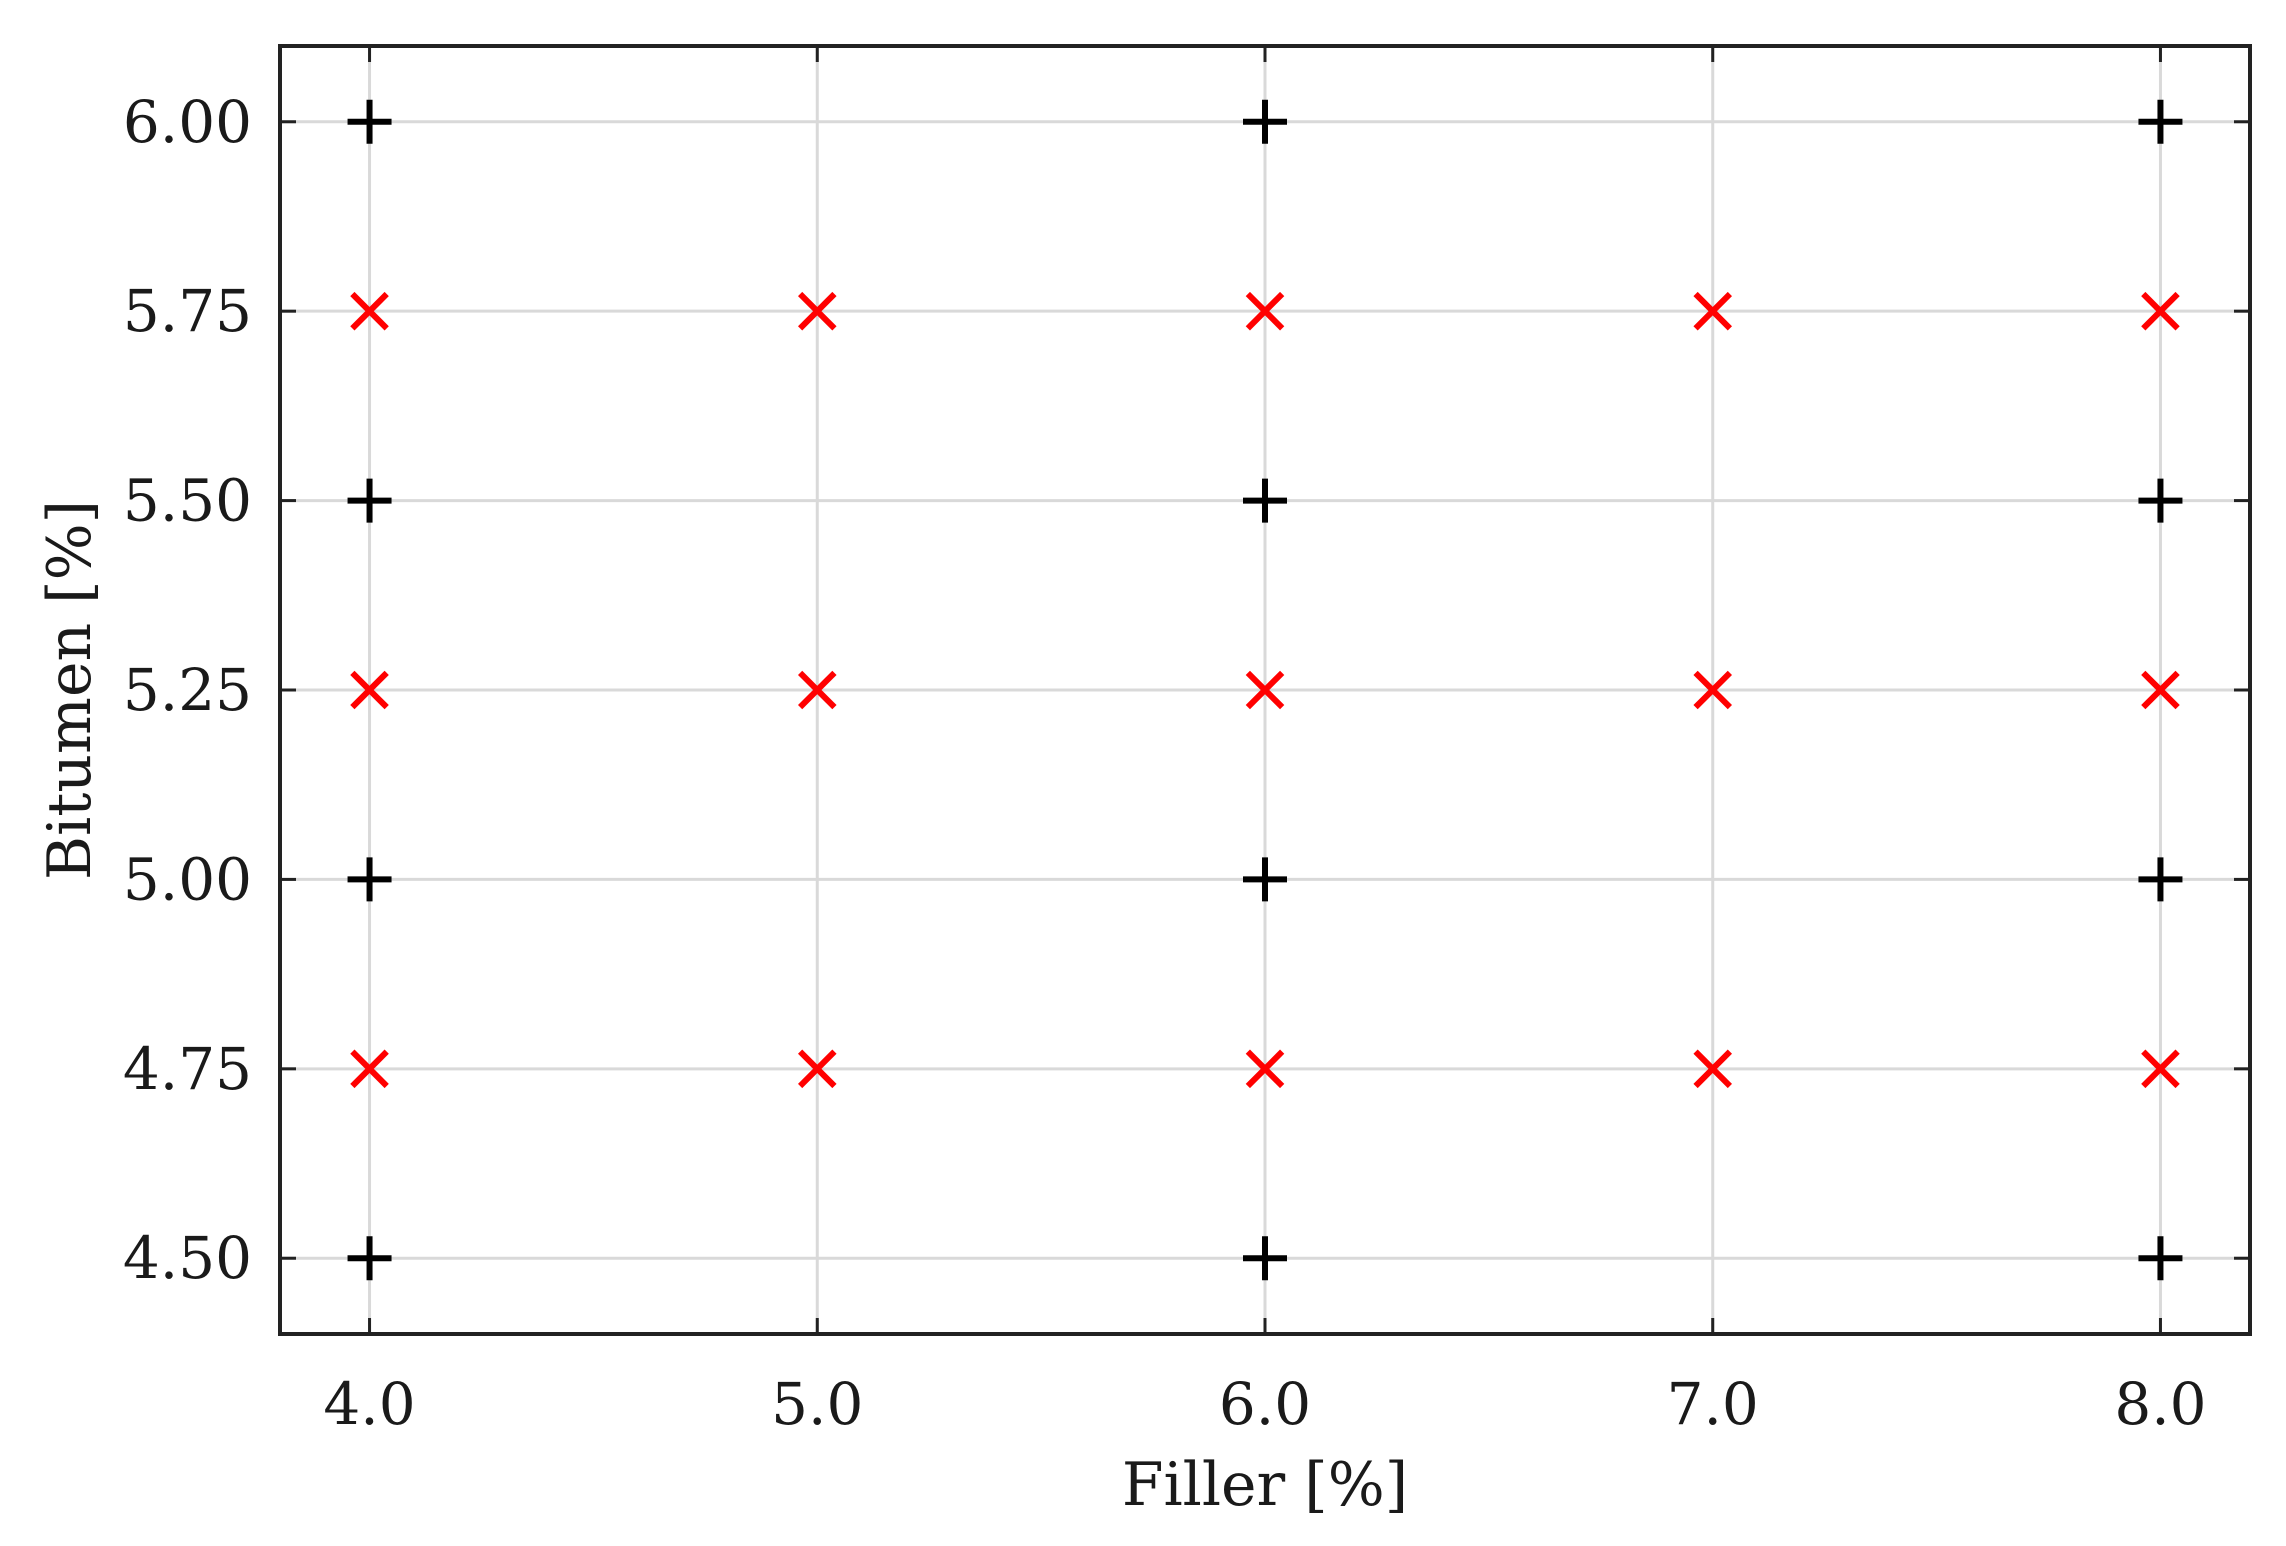 Image resolution: width=2286 pixels, height=1546 pixels. What do you see at coordinates (1265, 1485) in the screenshot?
I see `x-axis-label: Filler [%]` at bounding box center [1265, 1485].